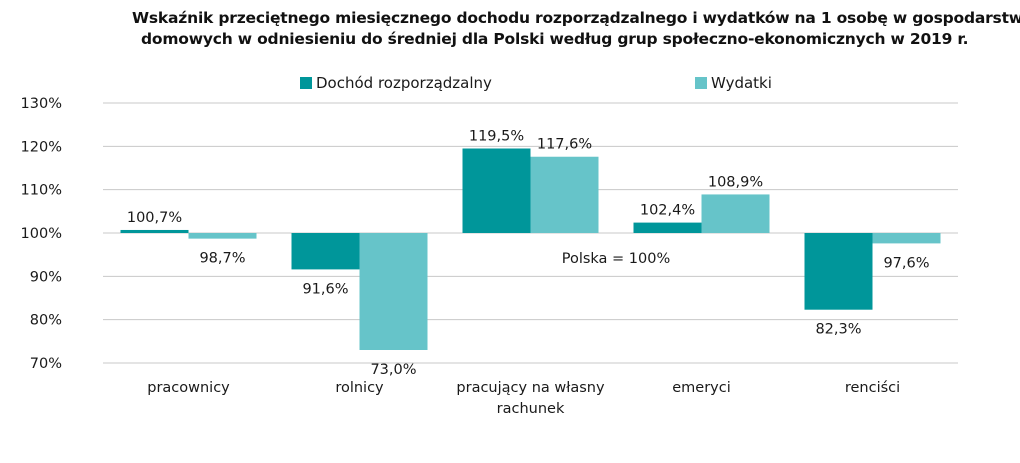 The height and width of the screenshot is (463, 1020). Describe the element at coordinates (46, 277) in the screenshot. I see `y-tick-label: 90%` at that location.